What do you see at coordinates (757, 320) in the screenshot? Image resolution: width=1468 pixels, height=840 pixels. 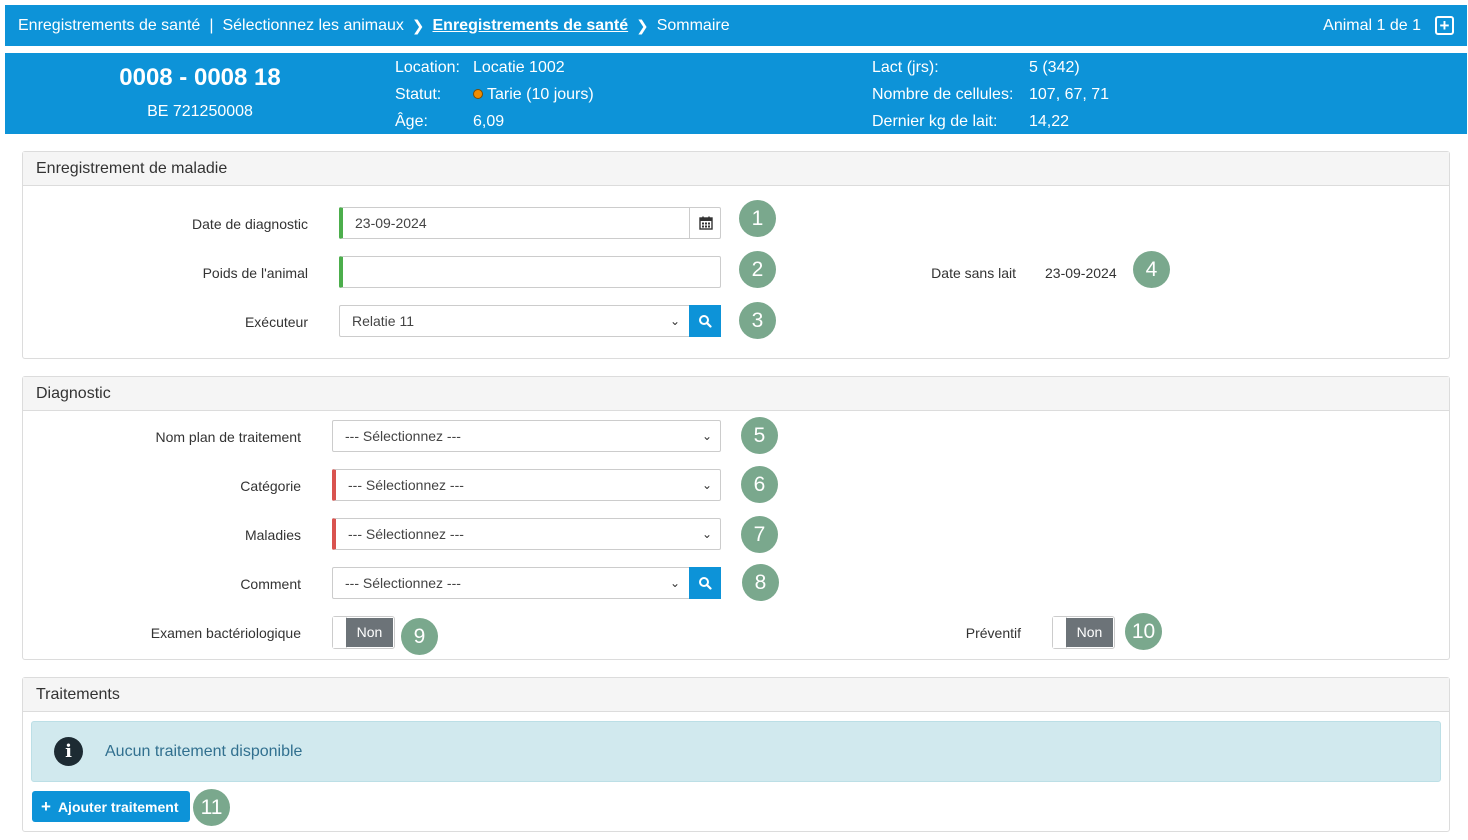 I see `step-badge-3: 3` at bounding box center [757, 320].